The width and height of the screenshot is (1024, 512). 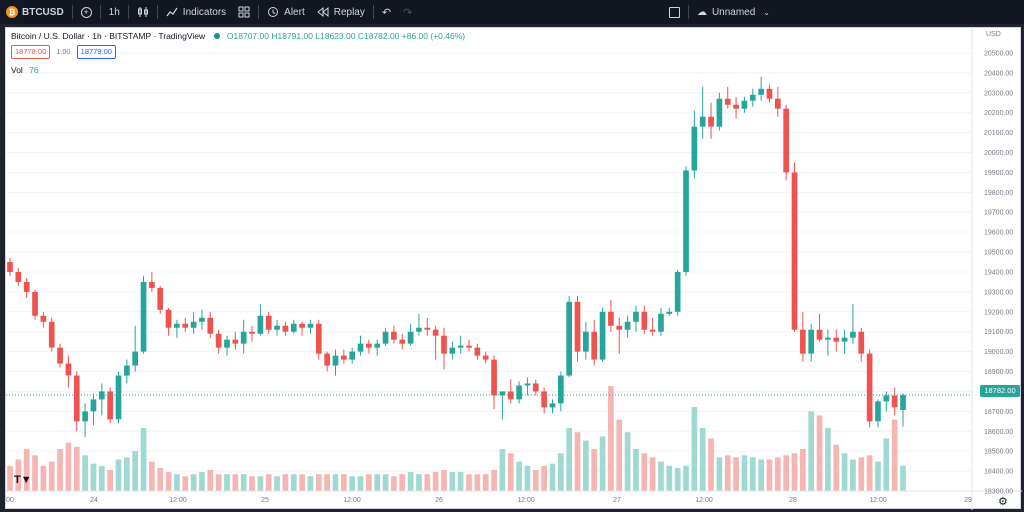 What do you see at coordinates (322, 12) in the screenshot?
I see `replay-icon` at bounding box center [322, 12].